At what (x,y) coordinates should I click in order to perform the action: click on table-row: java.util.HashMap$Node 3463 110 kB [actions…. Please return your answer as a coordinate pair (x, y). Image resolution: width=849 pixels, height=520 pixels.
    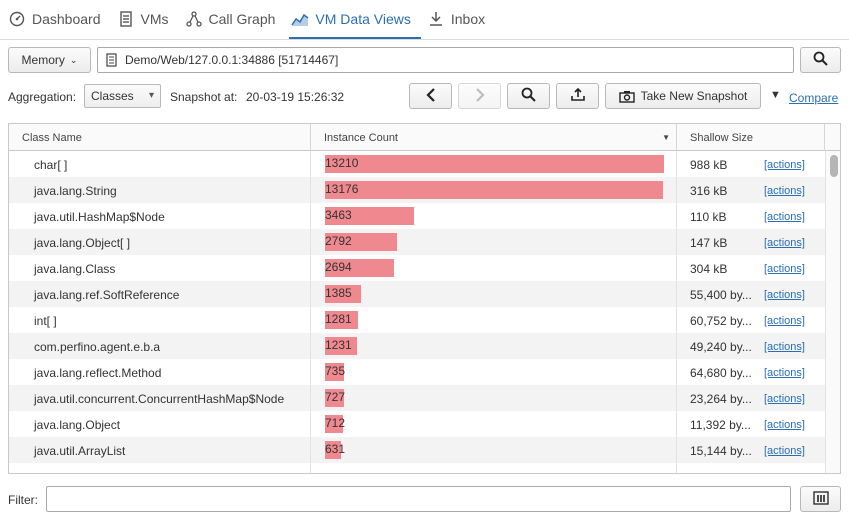
    Looking at the image, I should click on (417, 216).